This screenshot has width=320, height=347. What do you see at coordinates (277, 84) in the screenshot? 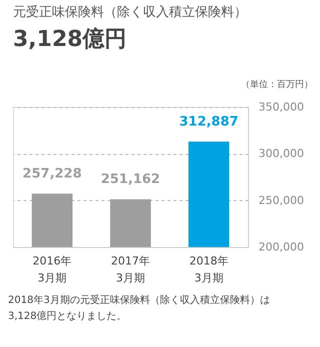
I see `text: （単位：百万円）` at bounding box center [277, 84].